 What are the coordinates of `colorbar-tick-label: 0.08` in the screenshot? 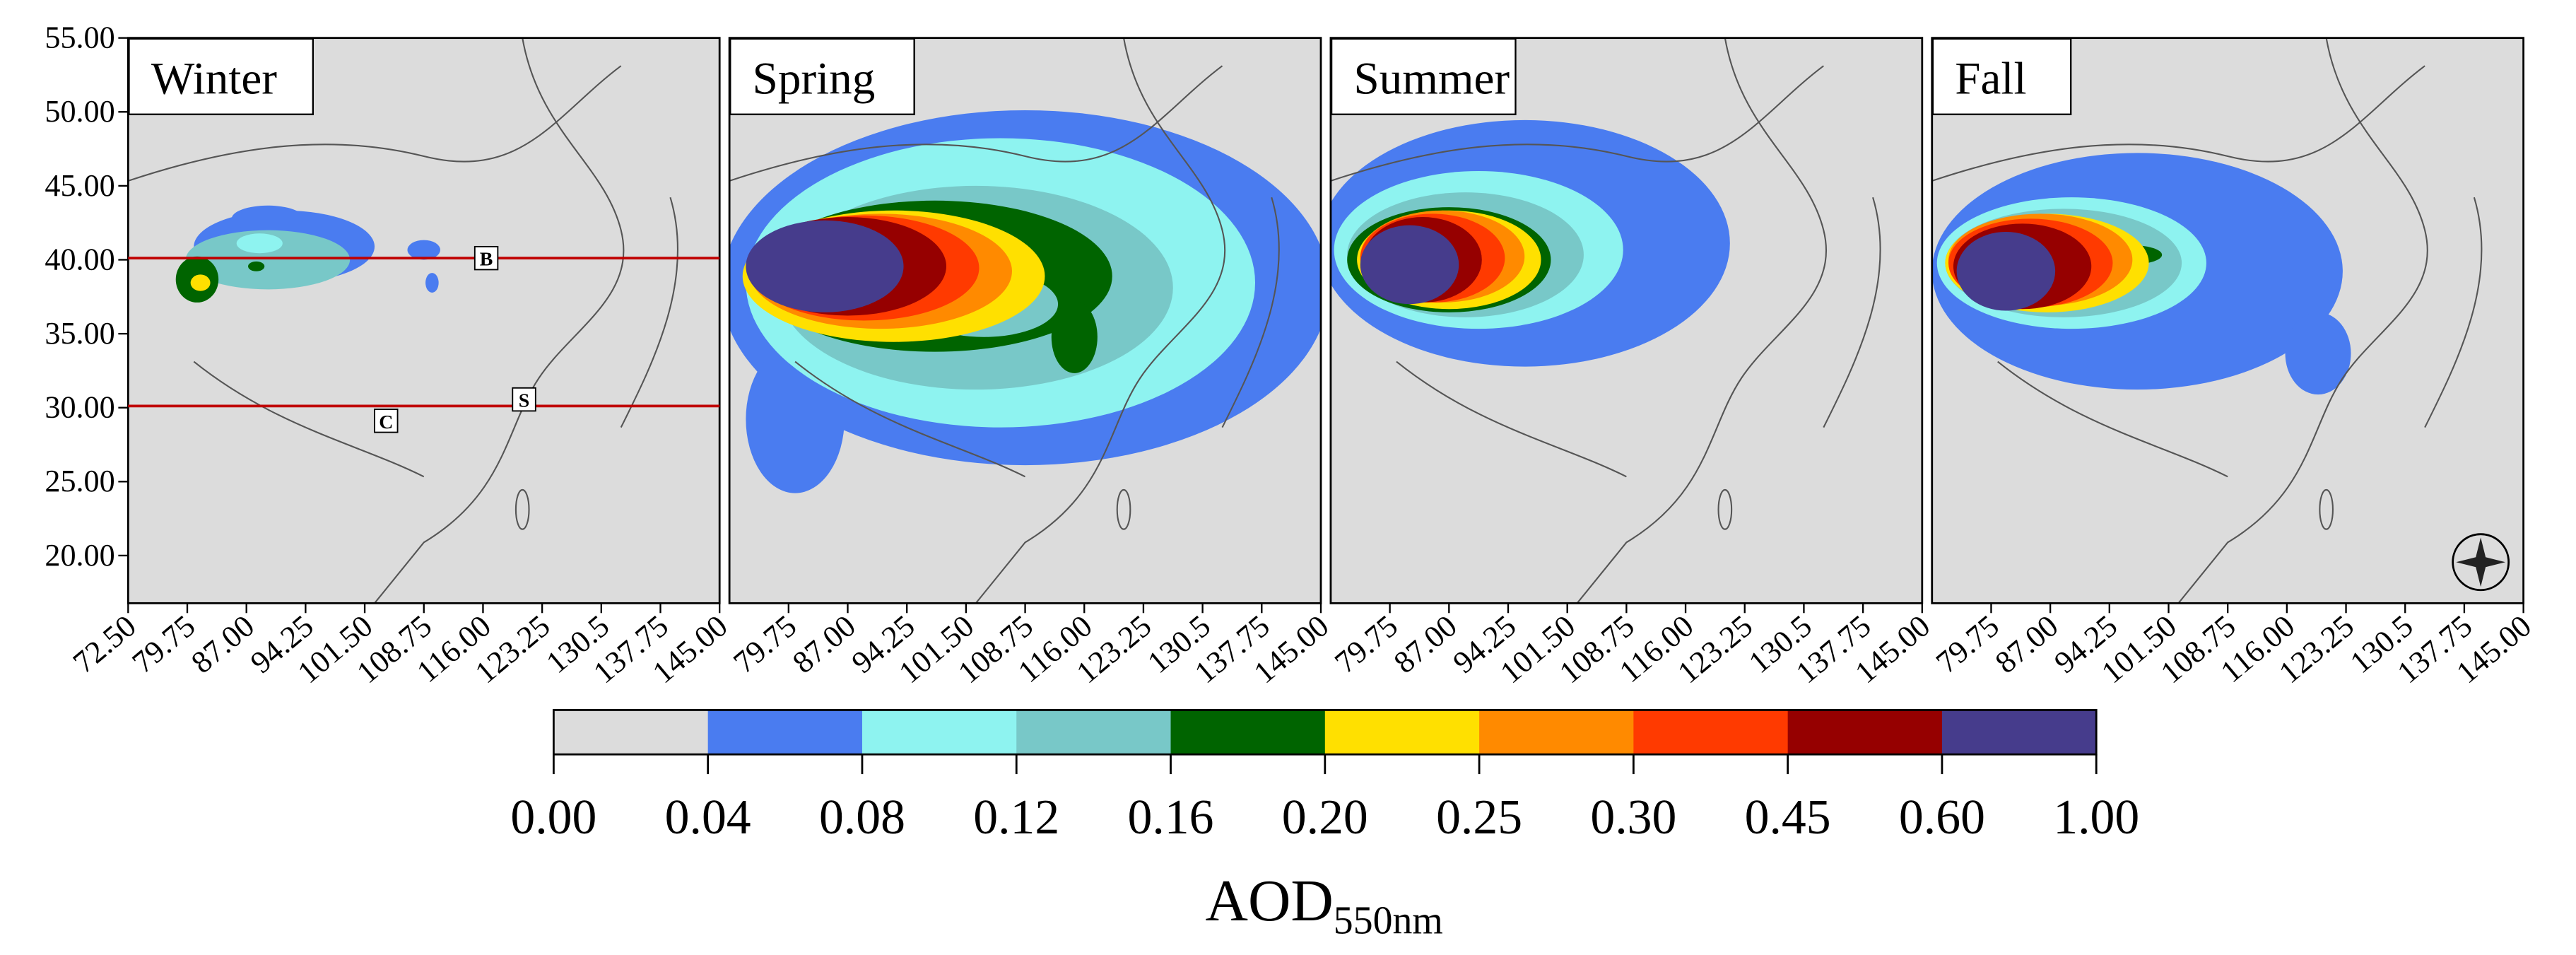 It's located at (862, 817).